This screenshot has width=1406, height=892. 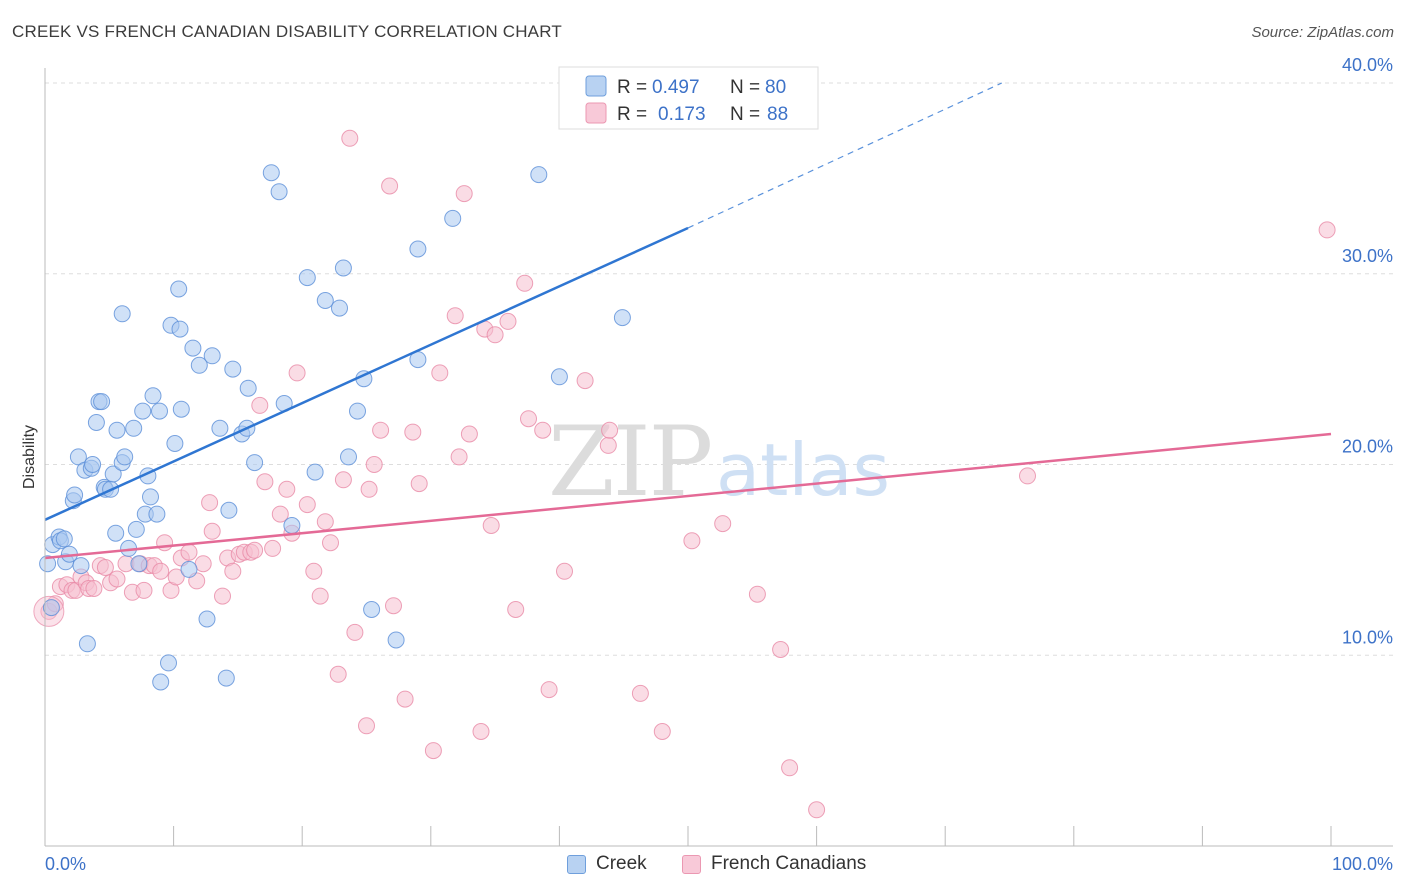 What do you see at coordinates (576, 864) in the screenshot?
I see `legend-creek-swatch` at bounding box center [576, 864].